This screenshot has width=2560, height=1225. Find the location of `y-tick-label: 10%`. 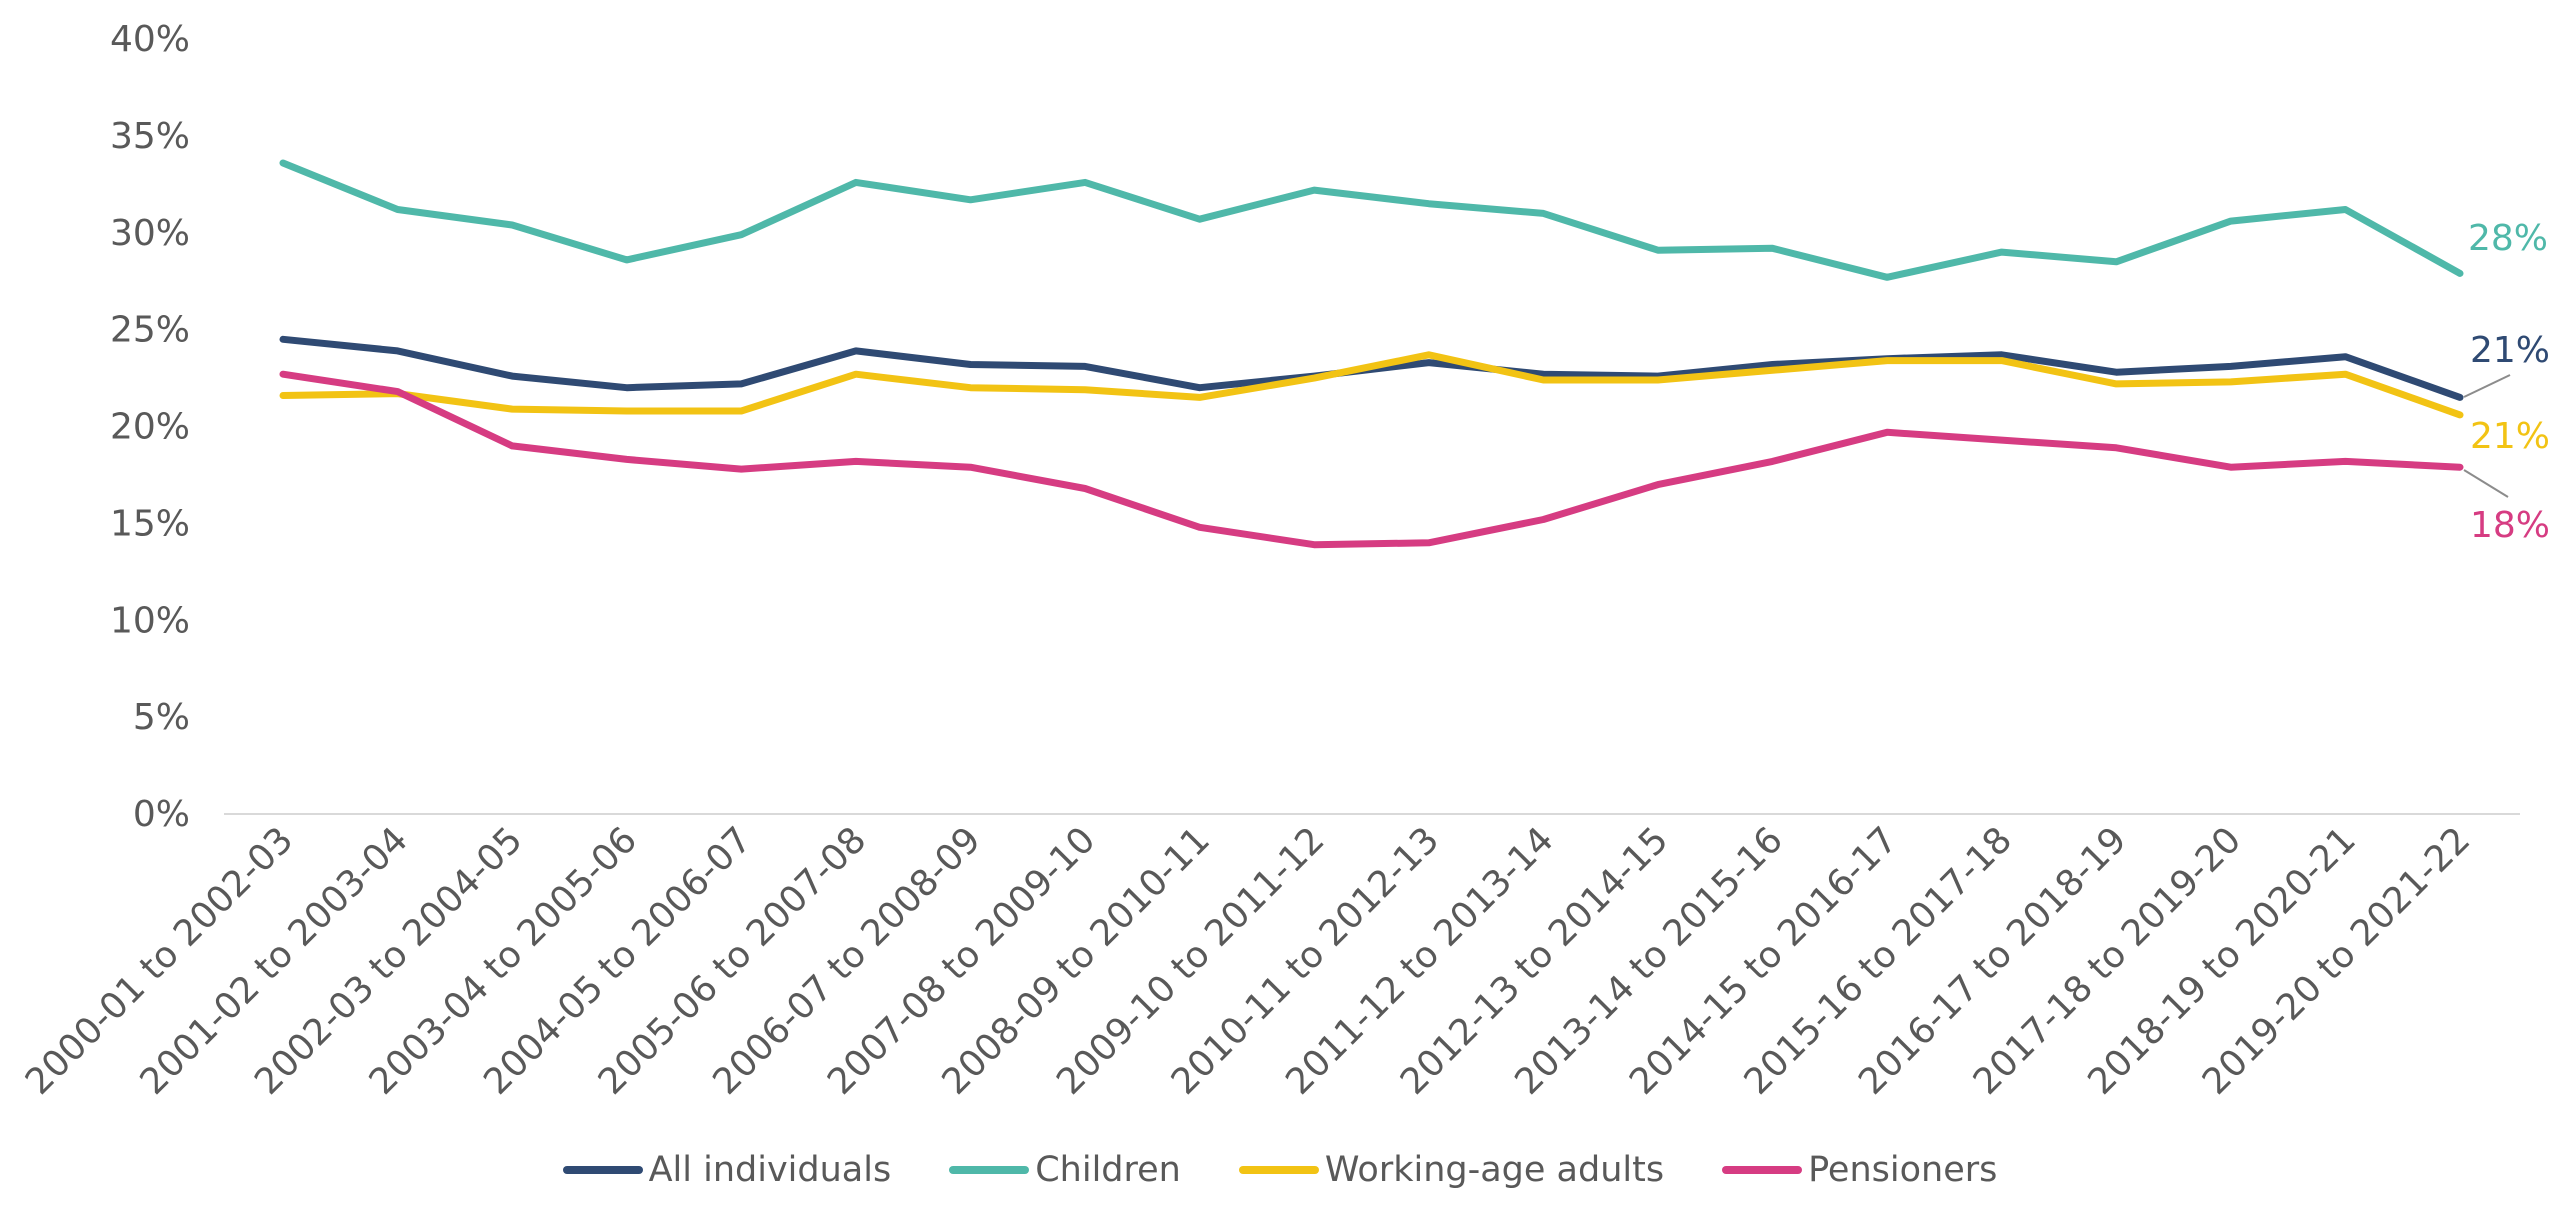

y-tick-label: 10% is located at coordinates (150, 620).